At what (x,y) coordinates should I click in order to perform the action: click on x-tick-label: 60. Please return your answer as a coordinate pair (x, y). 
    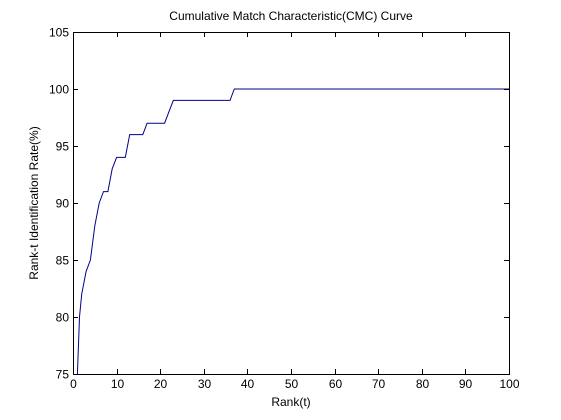
    Looking at the image, I should click on (336, 384).